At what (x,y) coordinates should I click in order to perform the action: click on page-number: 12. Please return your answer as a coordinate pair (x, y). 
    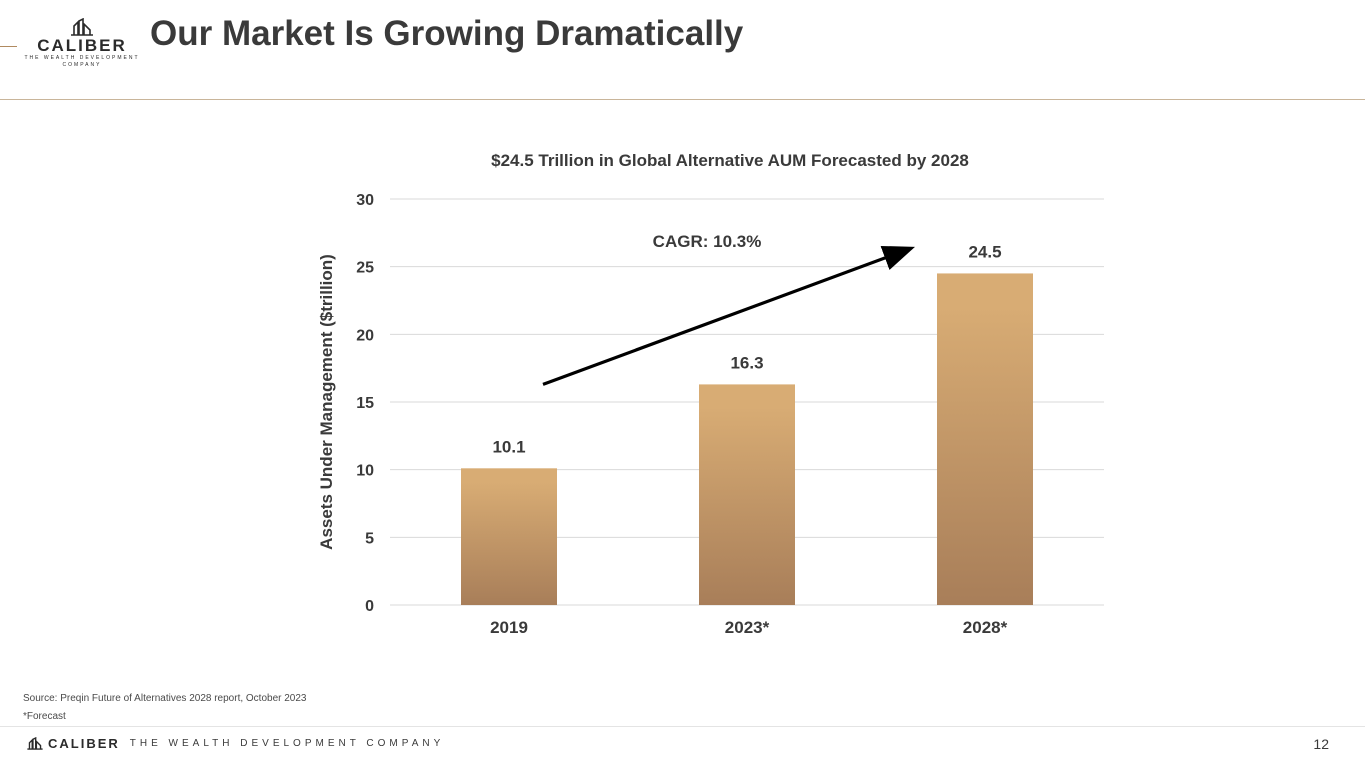
    Looking at the image, I should click on (1321, 744).